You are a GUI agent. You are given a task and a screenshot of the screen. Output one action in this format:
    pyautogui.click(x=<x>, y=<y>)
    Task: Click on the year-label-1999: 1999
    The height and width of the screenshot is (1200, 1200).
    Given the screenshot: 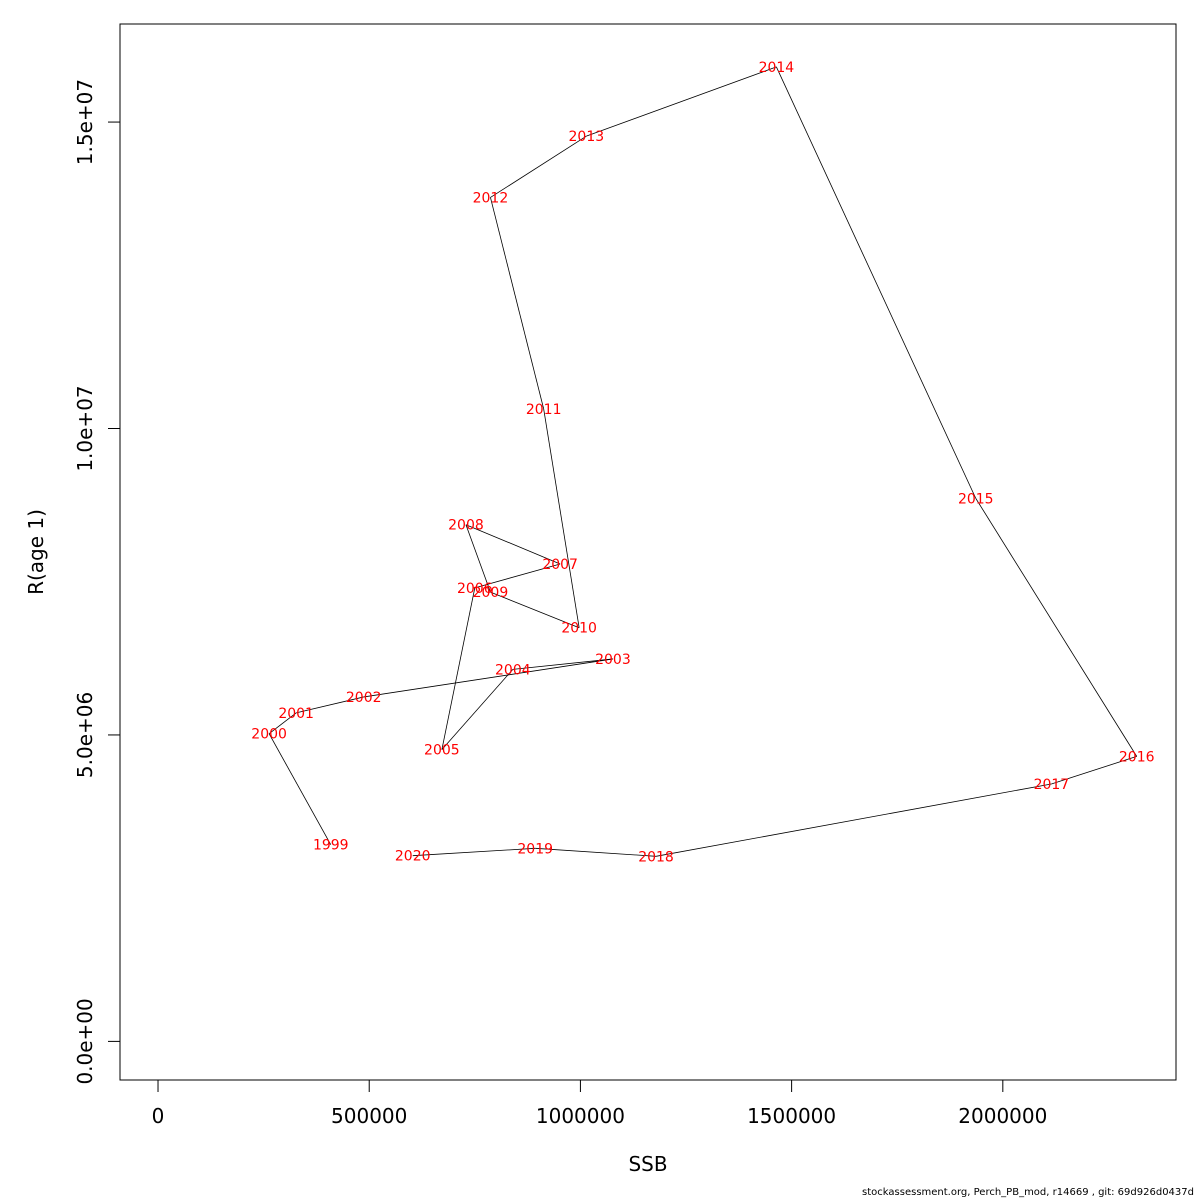 What is the action you would take?
    pyautogui.click(x=331, y=846)
    